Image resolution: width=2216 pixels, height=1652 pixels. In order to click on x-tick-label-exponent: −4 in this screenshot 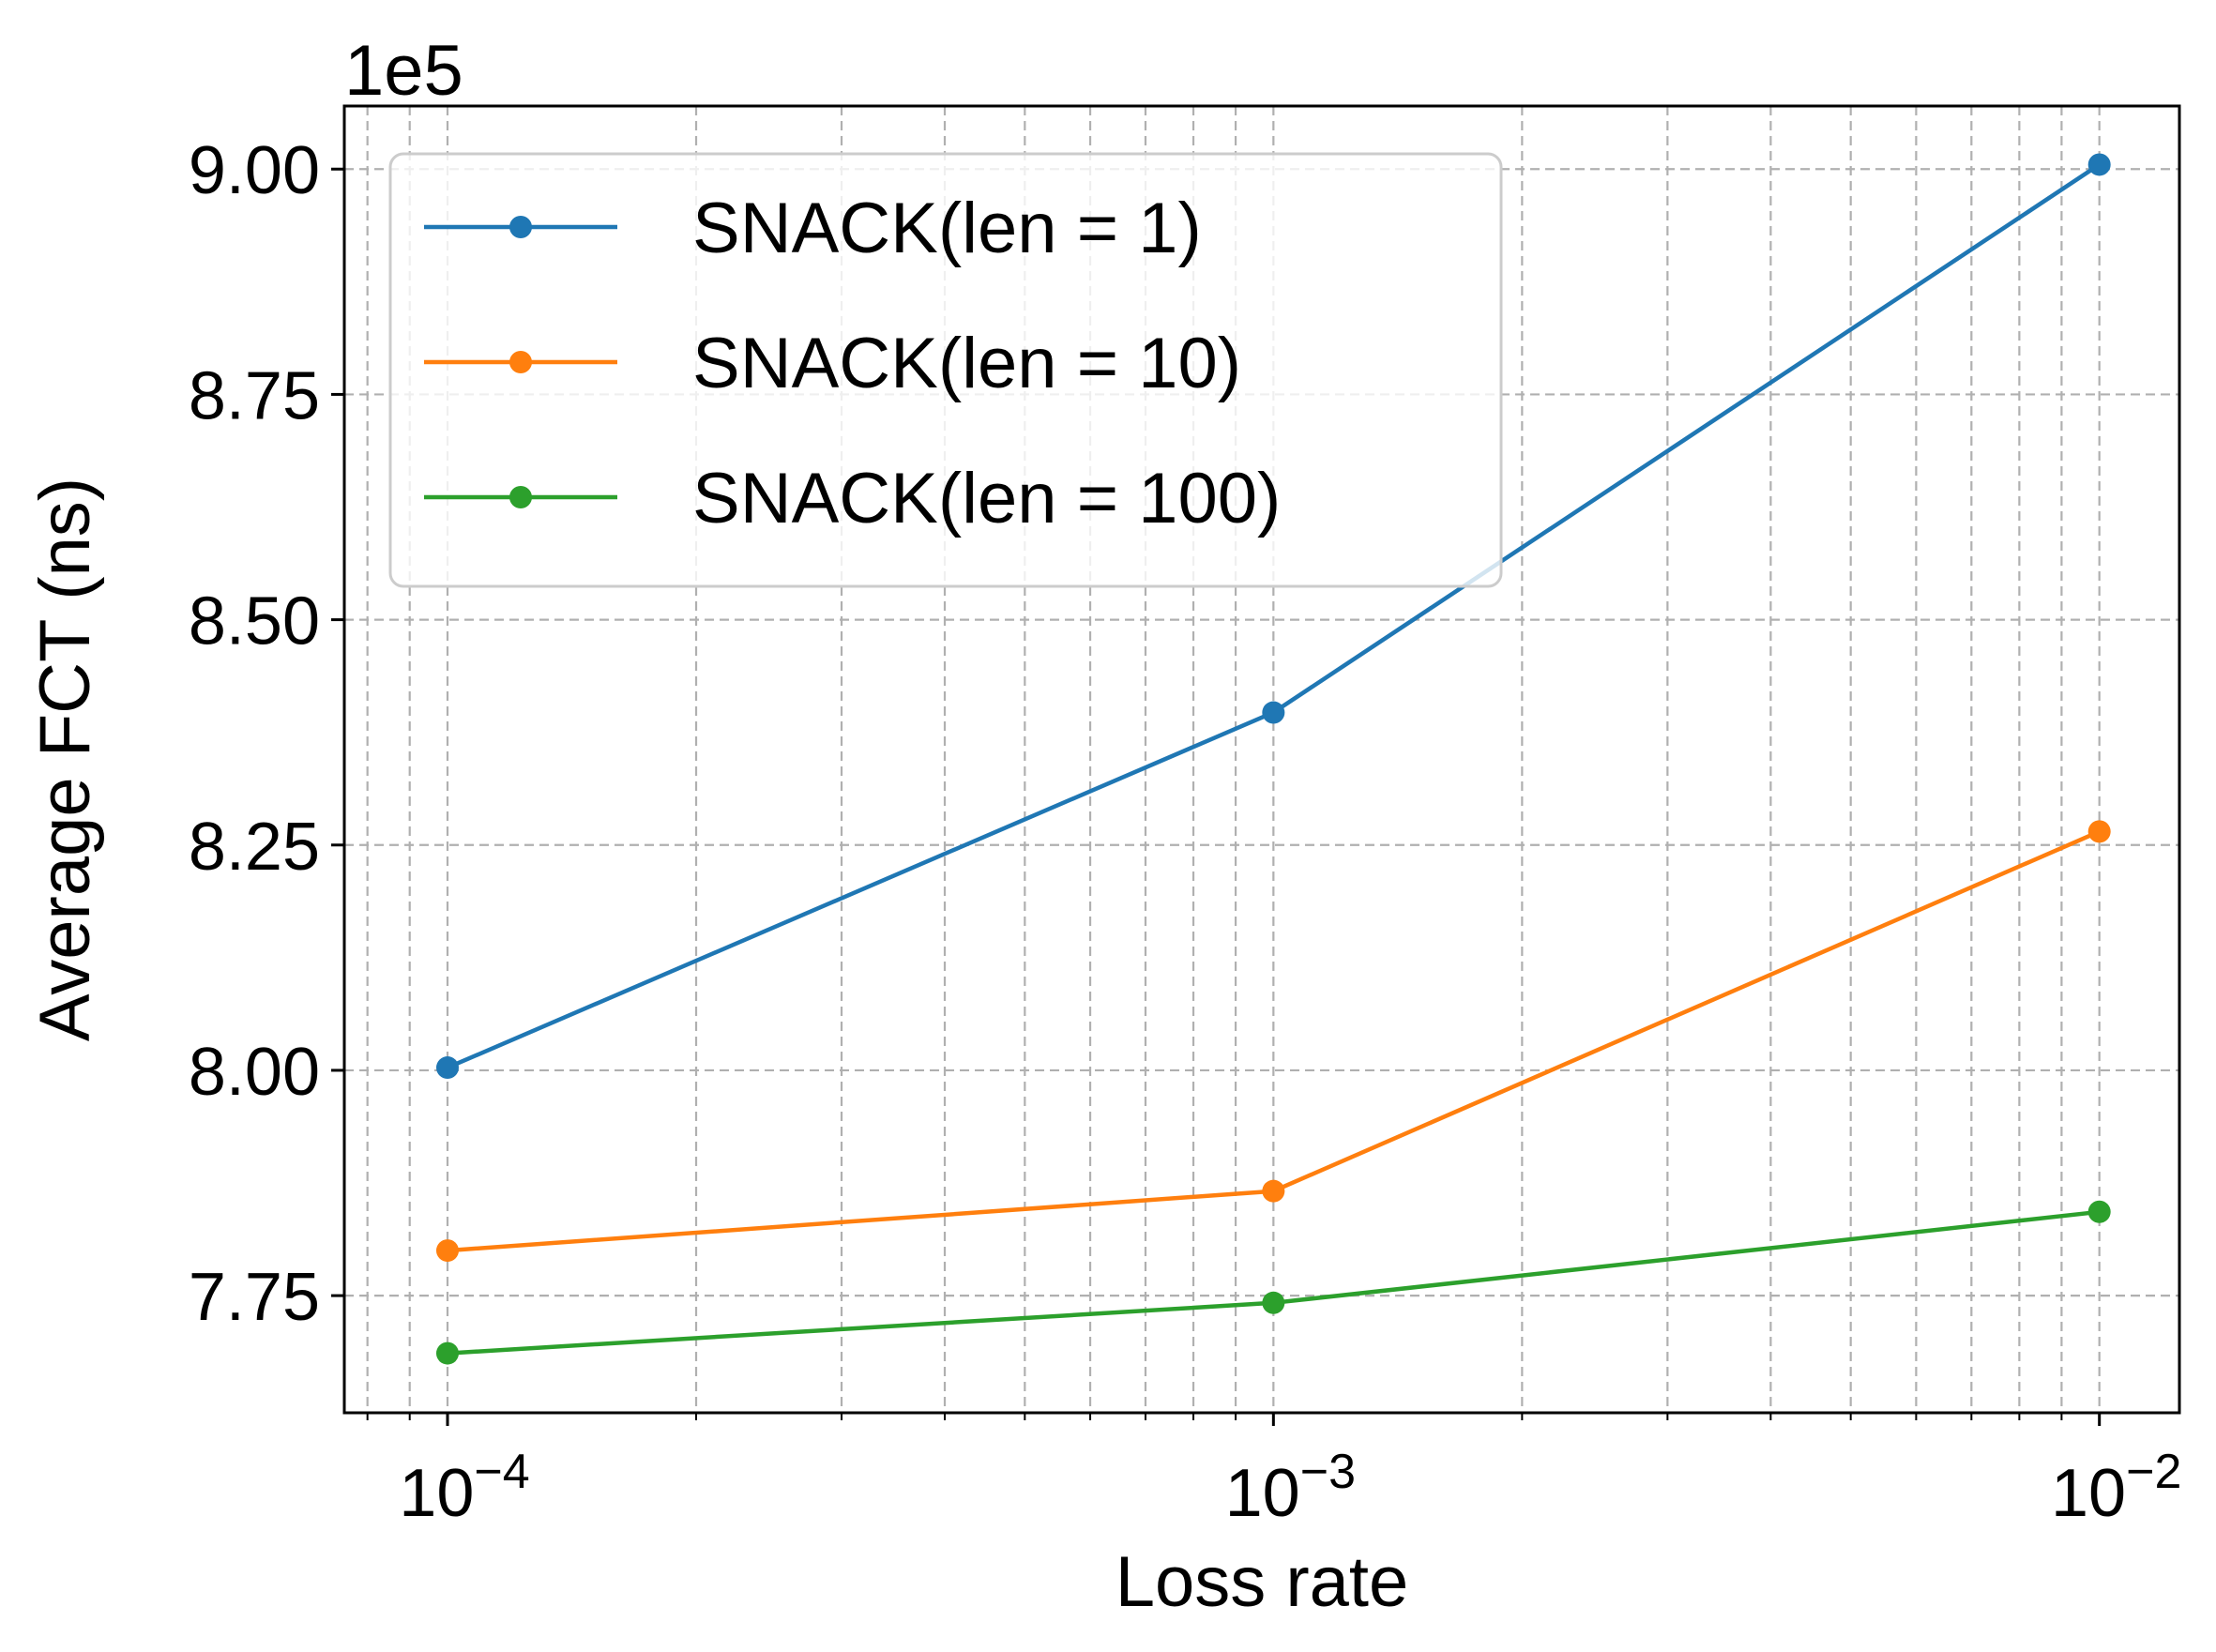, I will do `click(502, 1472)`.